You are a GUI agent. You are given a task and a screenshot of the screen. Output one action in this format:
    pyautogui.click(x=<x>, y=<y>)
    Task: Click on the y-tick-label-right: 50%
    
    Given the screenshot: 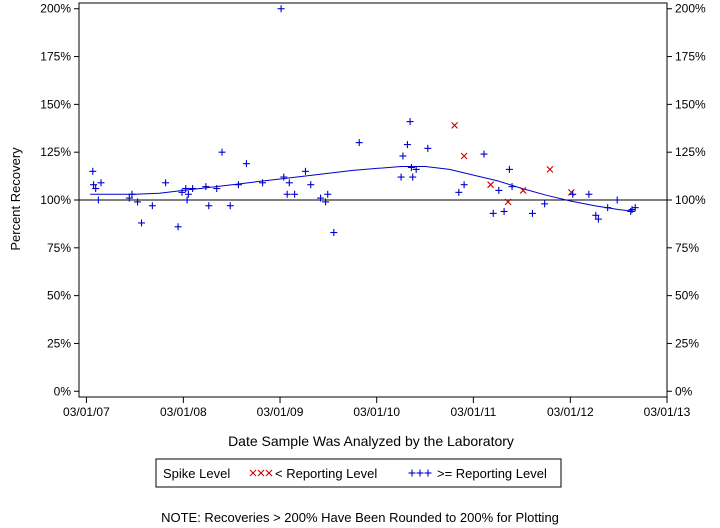 What is the action you would take?
    pyautogui.click(x=687, y=296)
    